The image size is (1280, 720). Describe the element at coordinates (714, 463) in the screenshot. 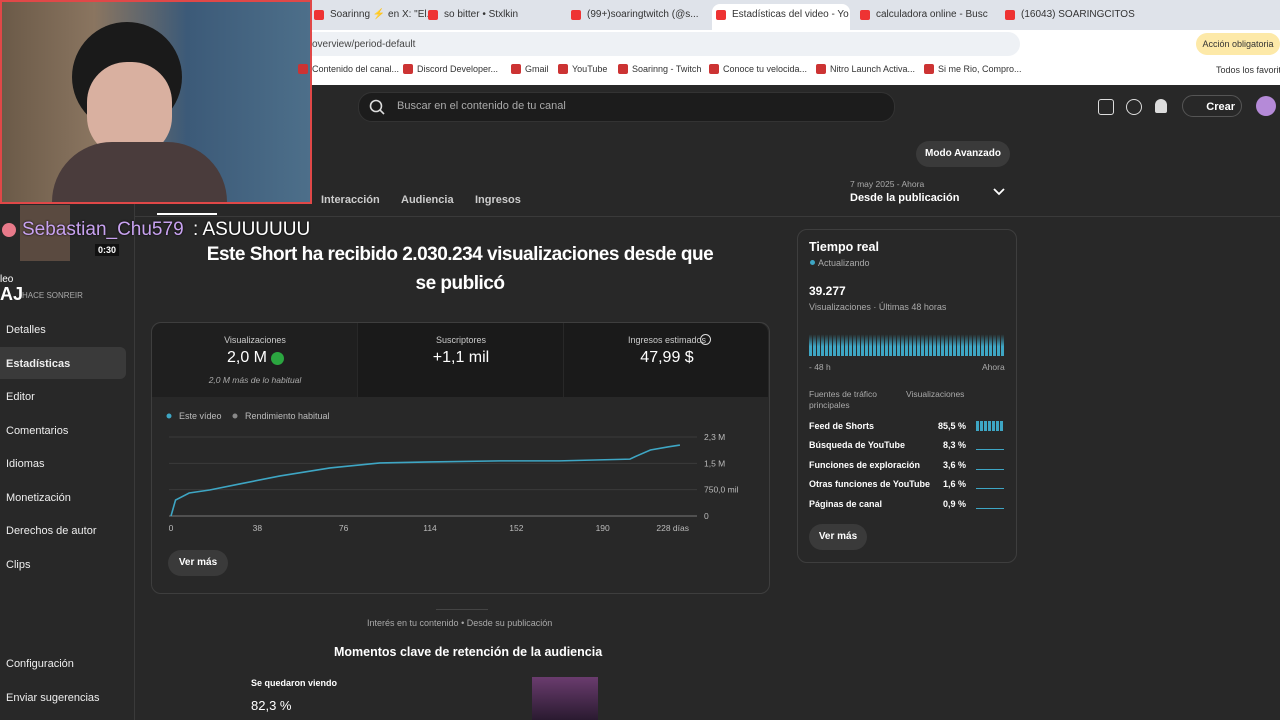

I see `y-tick-label: 1,5 M` at that location.